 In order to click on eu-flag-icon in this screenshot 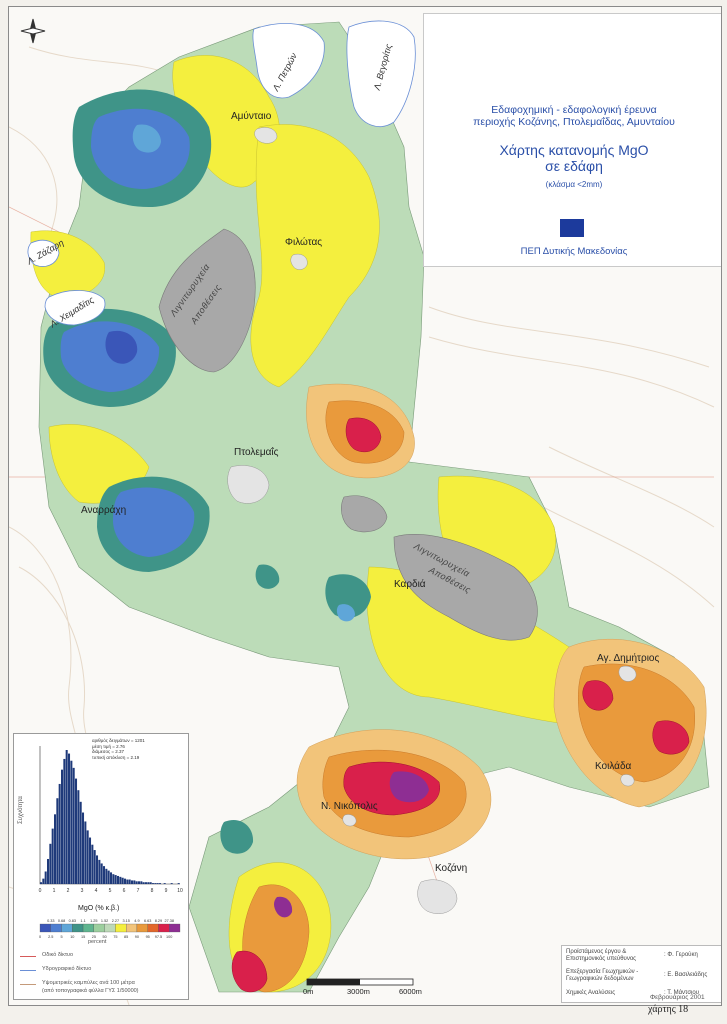, I will do `click(572, 228)`.